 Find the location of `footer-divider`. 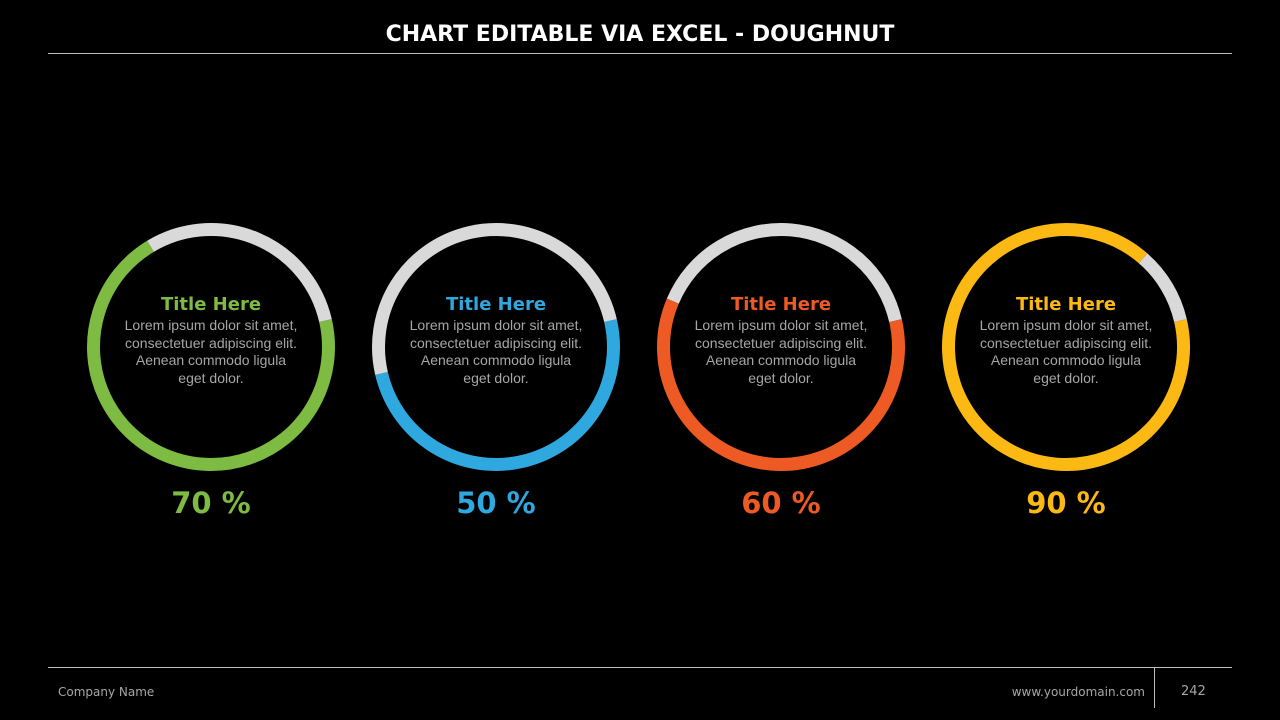

footer-divider is located at coordinates (640, 667).